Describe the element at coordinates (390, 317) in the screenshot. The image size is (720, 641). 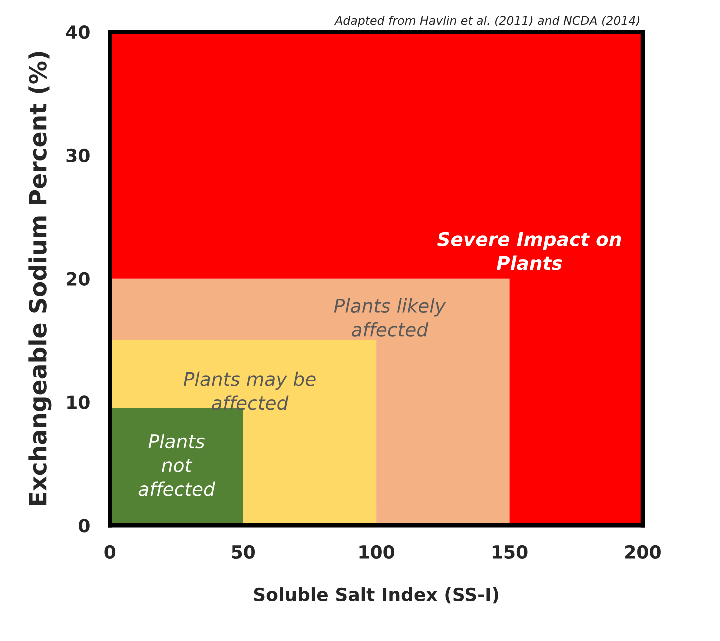
I see `series-label: Plants likely affected` at that location.